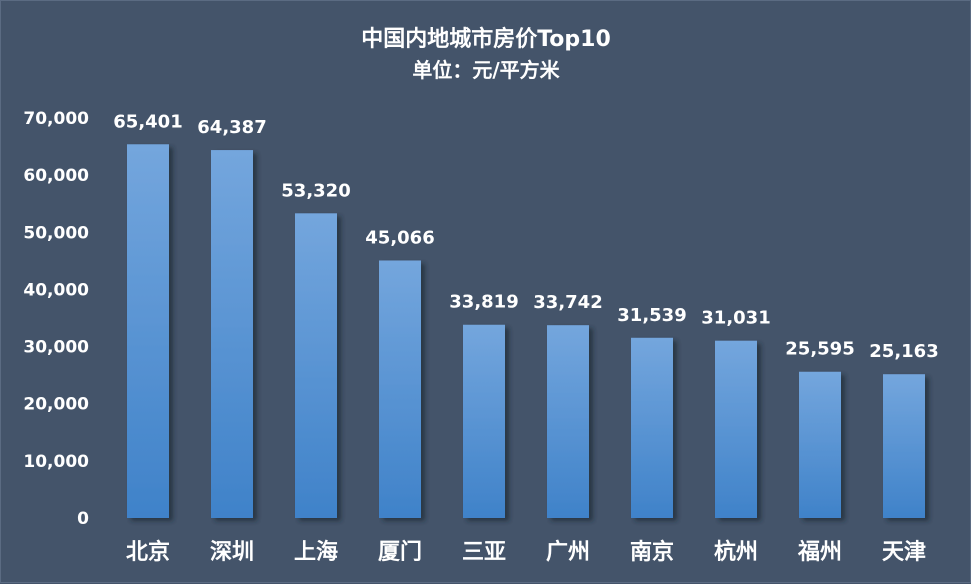  What do you see at coordinates (316, 552) in the screenshot?
I see `x-tick-label: 上海` at bounding box center [316, 552].